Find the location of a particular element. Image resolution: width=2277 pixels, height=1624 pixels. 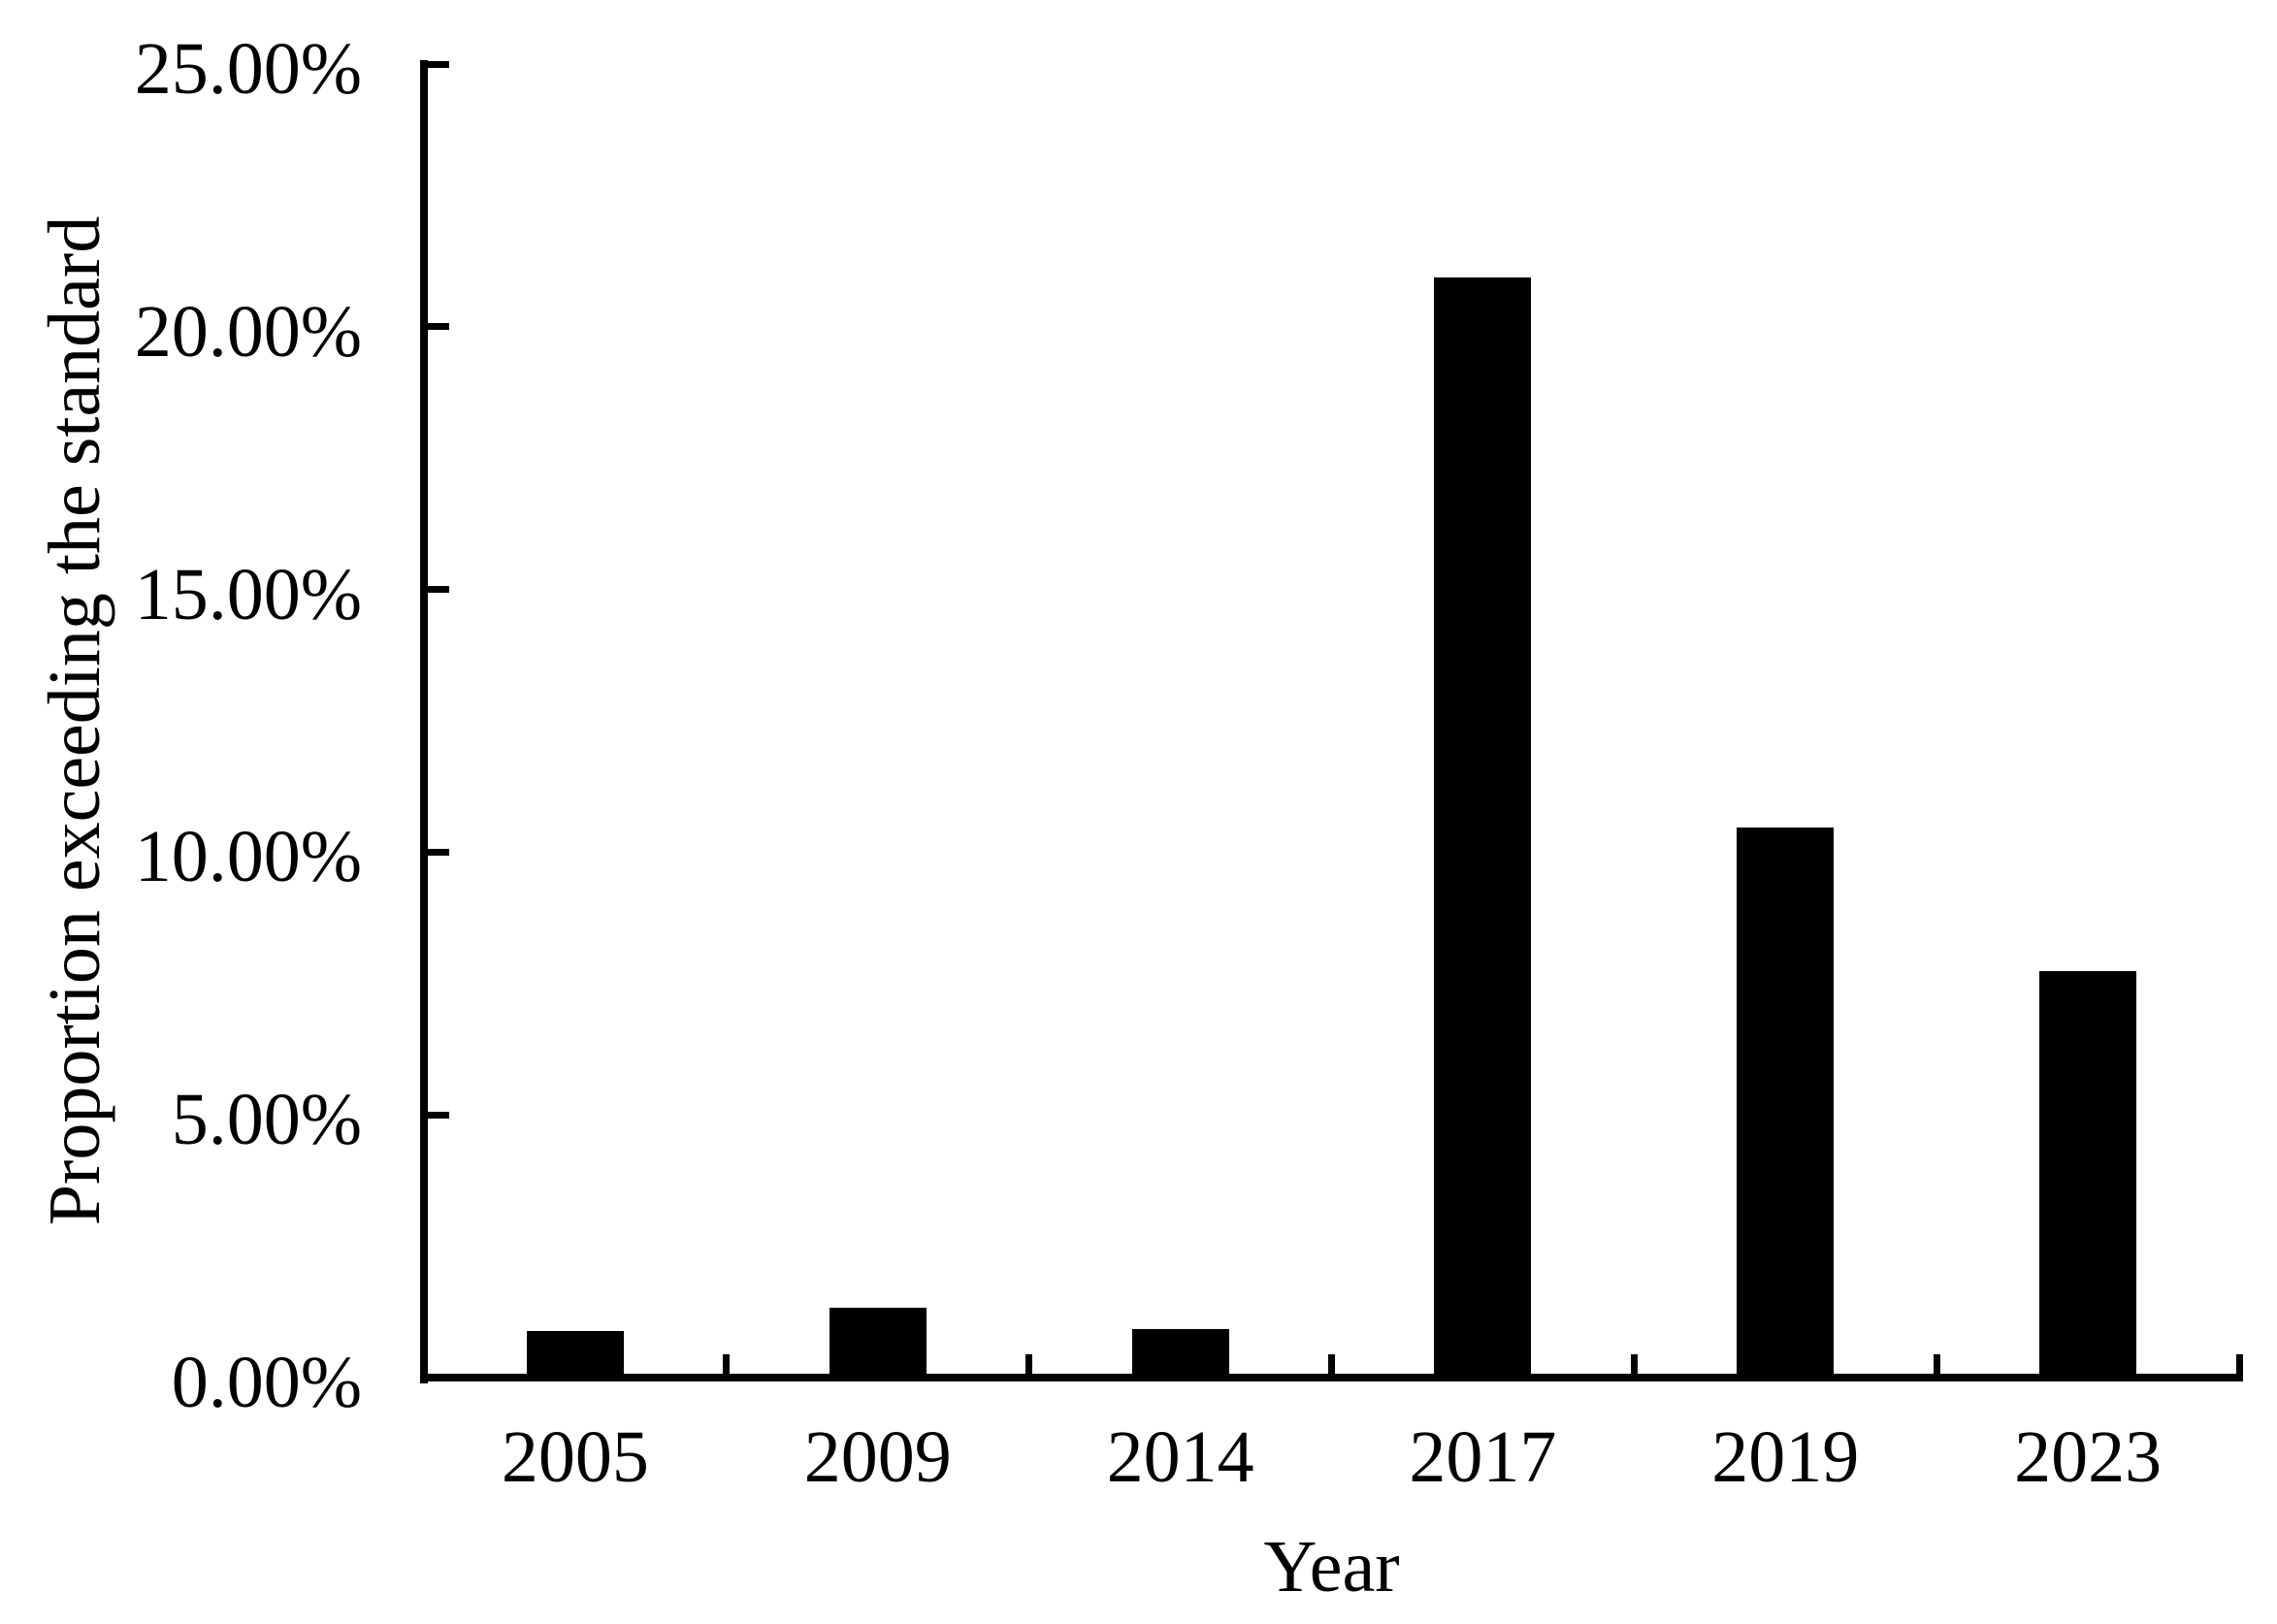

x-tick-label: 2023 is located at coordinates (2088, 1457).